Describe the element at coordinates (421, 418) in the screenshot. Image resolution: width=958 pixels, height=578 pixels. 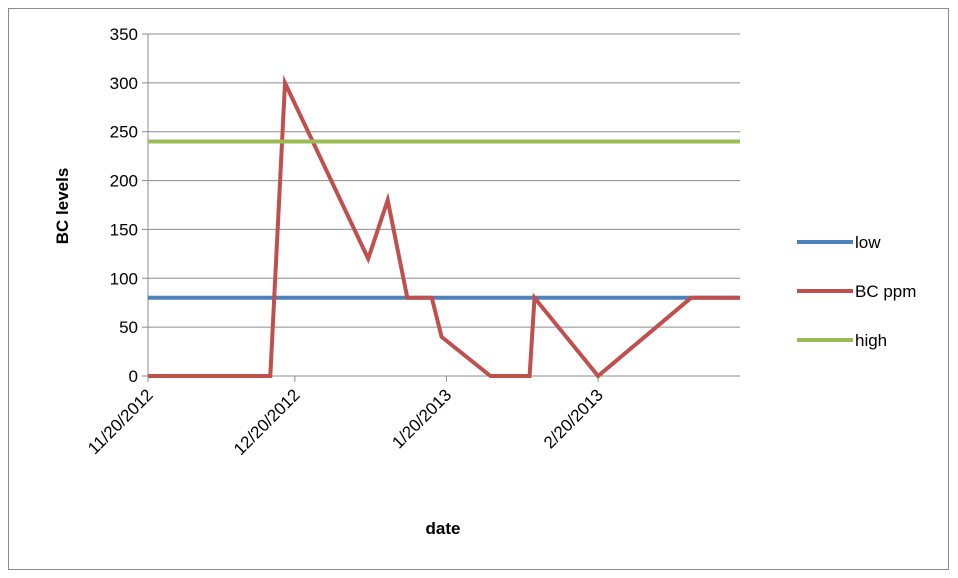
I see `x-tick-label: 1/20/2013` at that location.